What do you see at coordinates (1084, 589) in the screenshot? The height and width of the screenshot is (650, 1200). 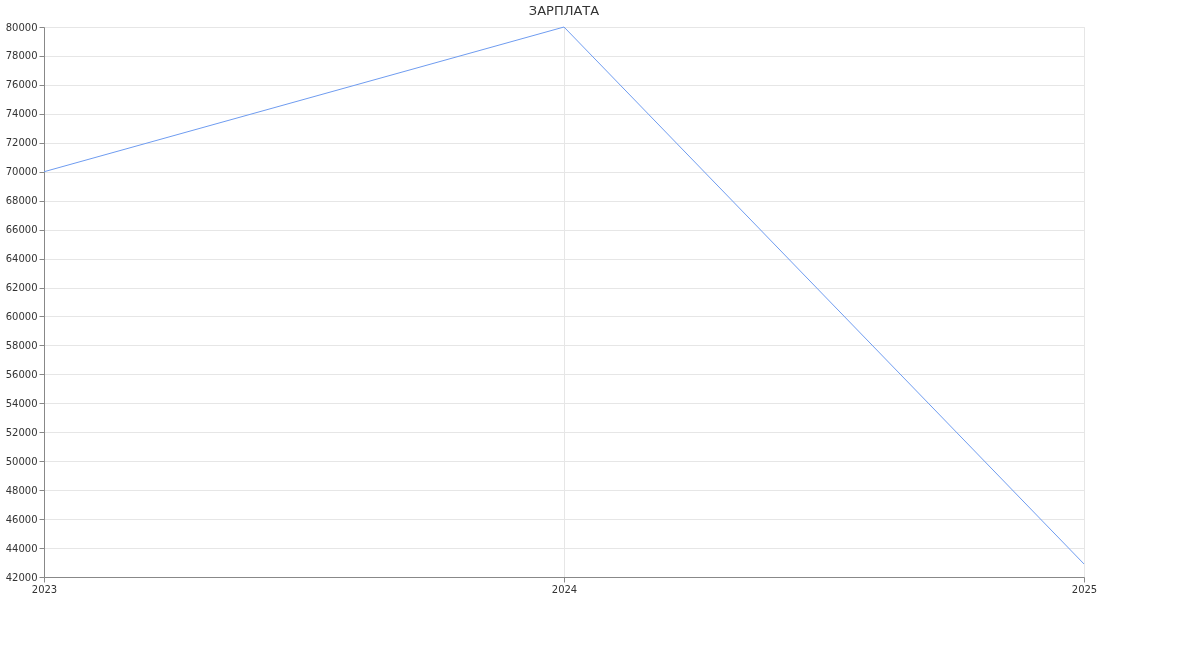 I see `x-tick-label: 2025` at bounding box center [1084, 589].